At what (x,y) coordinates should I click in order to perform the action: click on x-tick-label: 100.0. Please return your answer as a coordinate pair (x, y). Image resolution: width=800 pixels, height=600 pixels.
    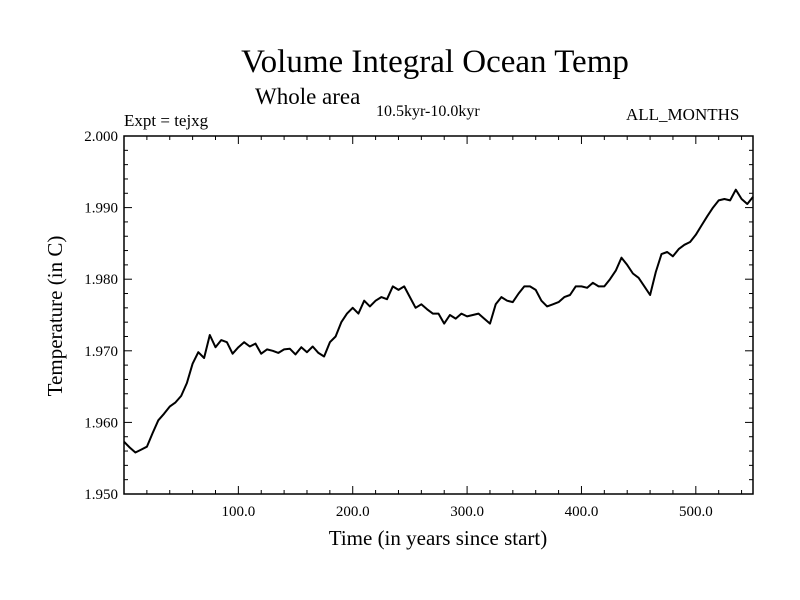
    Looking at the image, I should click on (238, 512).